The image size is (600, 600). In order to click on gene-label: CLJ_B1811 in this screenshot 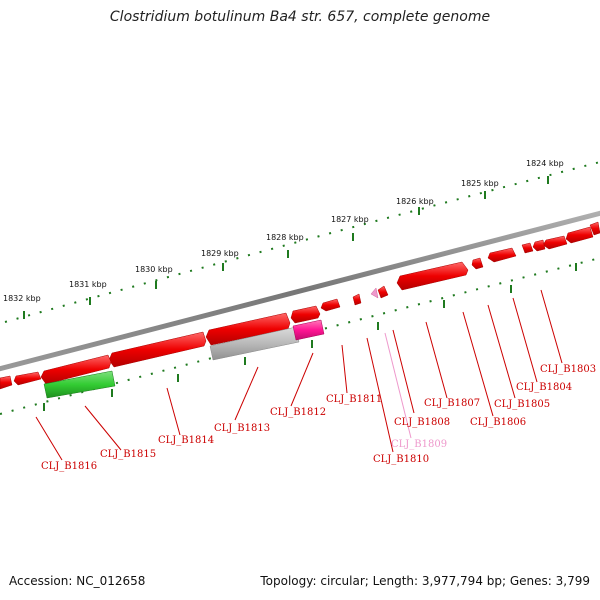, I will do `click(354, 399)`.